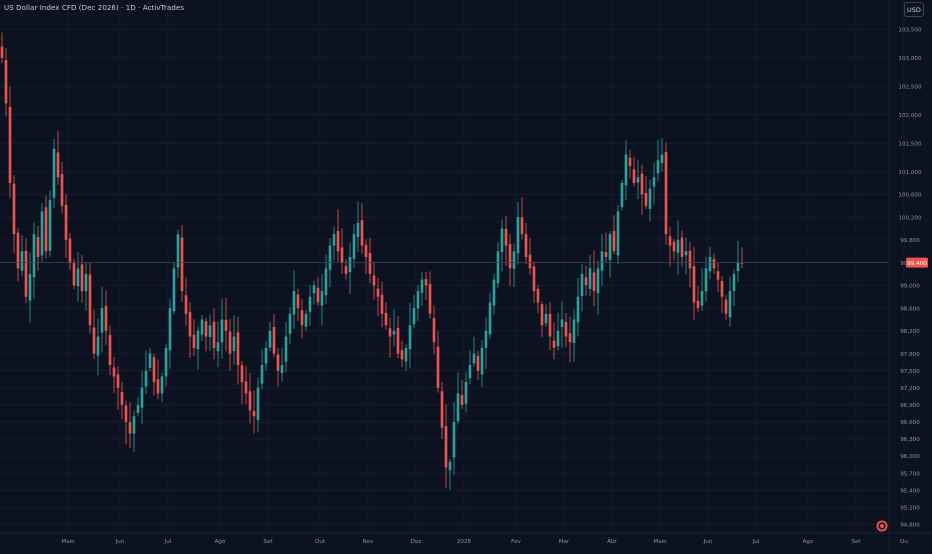 The height and width of the screenshot is (554, 932). Describe the element at coordinates (910, 372) in the screenshot. I see `price-tick-label: 97,500` at that location.